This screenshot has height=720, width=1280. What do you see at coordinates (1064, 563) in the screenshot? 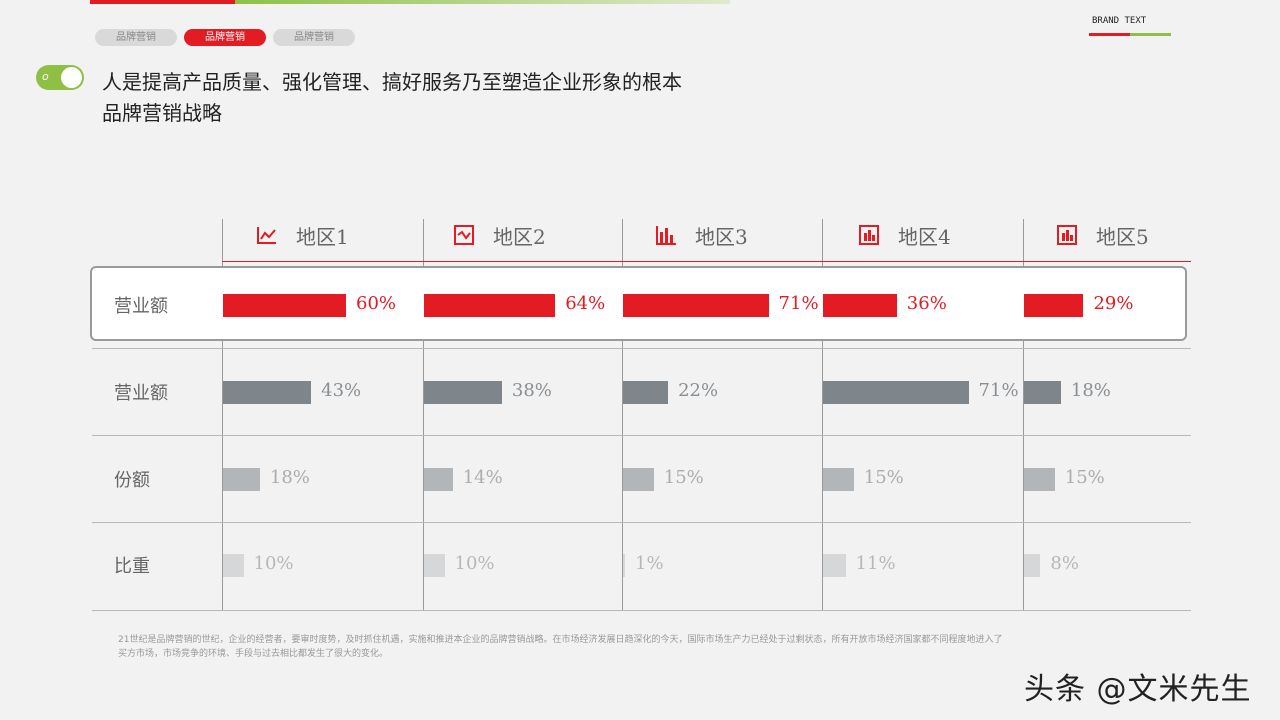
I see `bar-value-label: 8%` at bounding box center [1064, 563].